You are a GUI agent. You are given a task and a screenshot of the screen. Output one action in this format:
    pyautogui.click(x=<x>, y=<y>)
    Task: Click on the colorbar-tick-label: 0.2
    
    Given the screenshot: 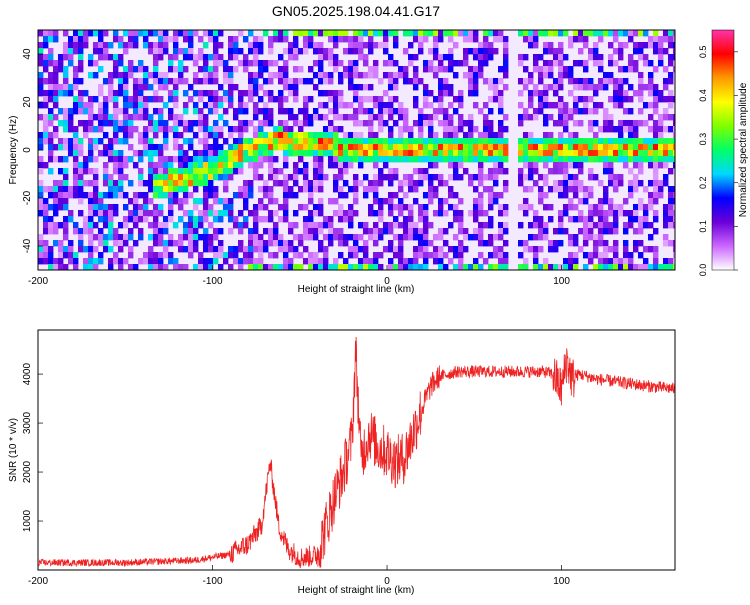 What is the action you would take?
    pyautogui.click(x=703, y=182)
    